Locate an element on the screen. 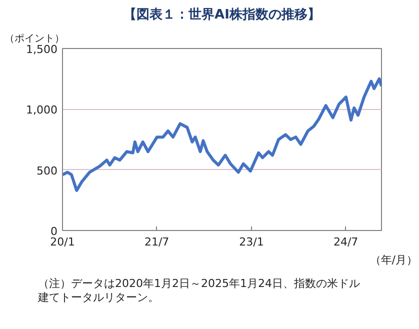 The height and width of the screenshot is (329, 419). y-tick-label: 500 is located at coordinates (47, 171).